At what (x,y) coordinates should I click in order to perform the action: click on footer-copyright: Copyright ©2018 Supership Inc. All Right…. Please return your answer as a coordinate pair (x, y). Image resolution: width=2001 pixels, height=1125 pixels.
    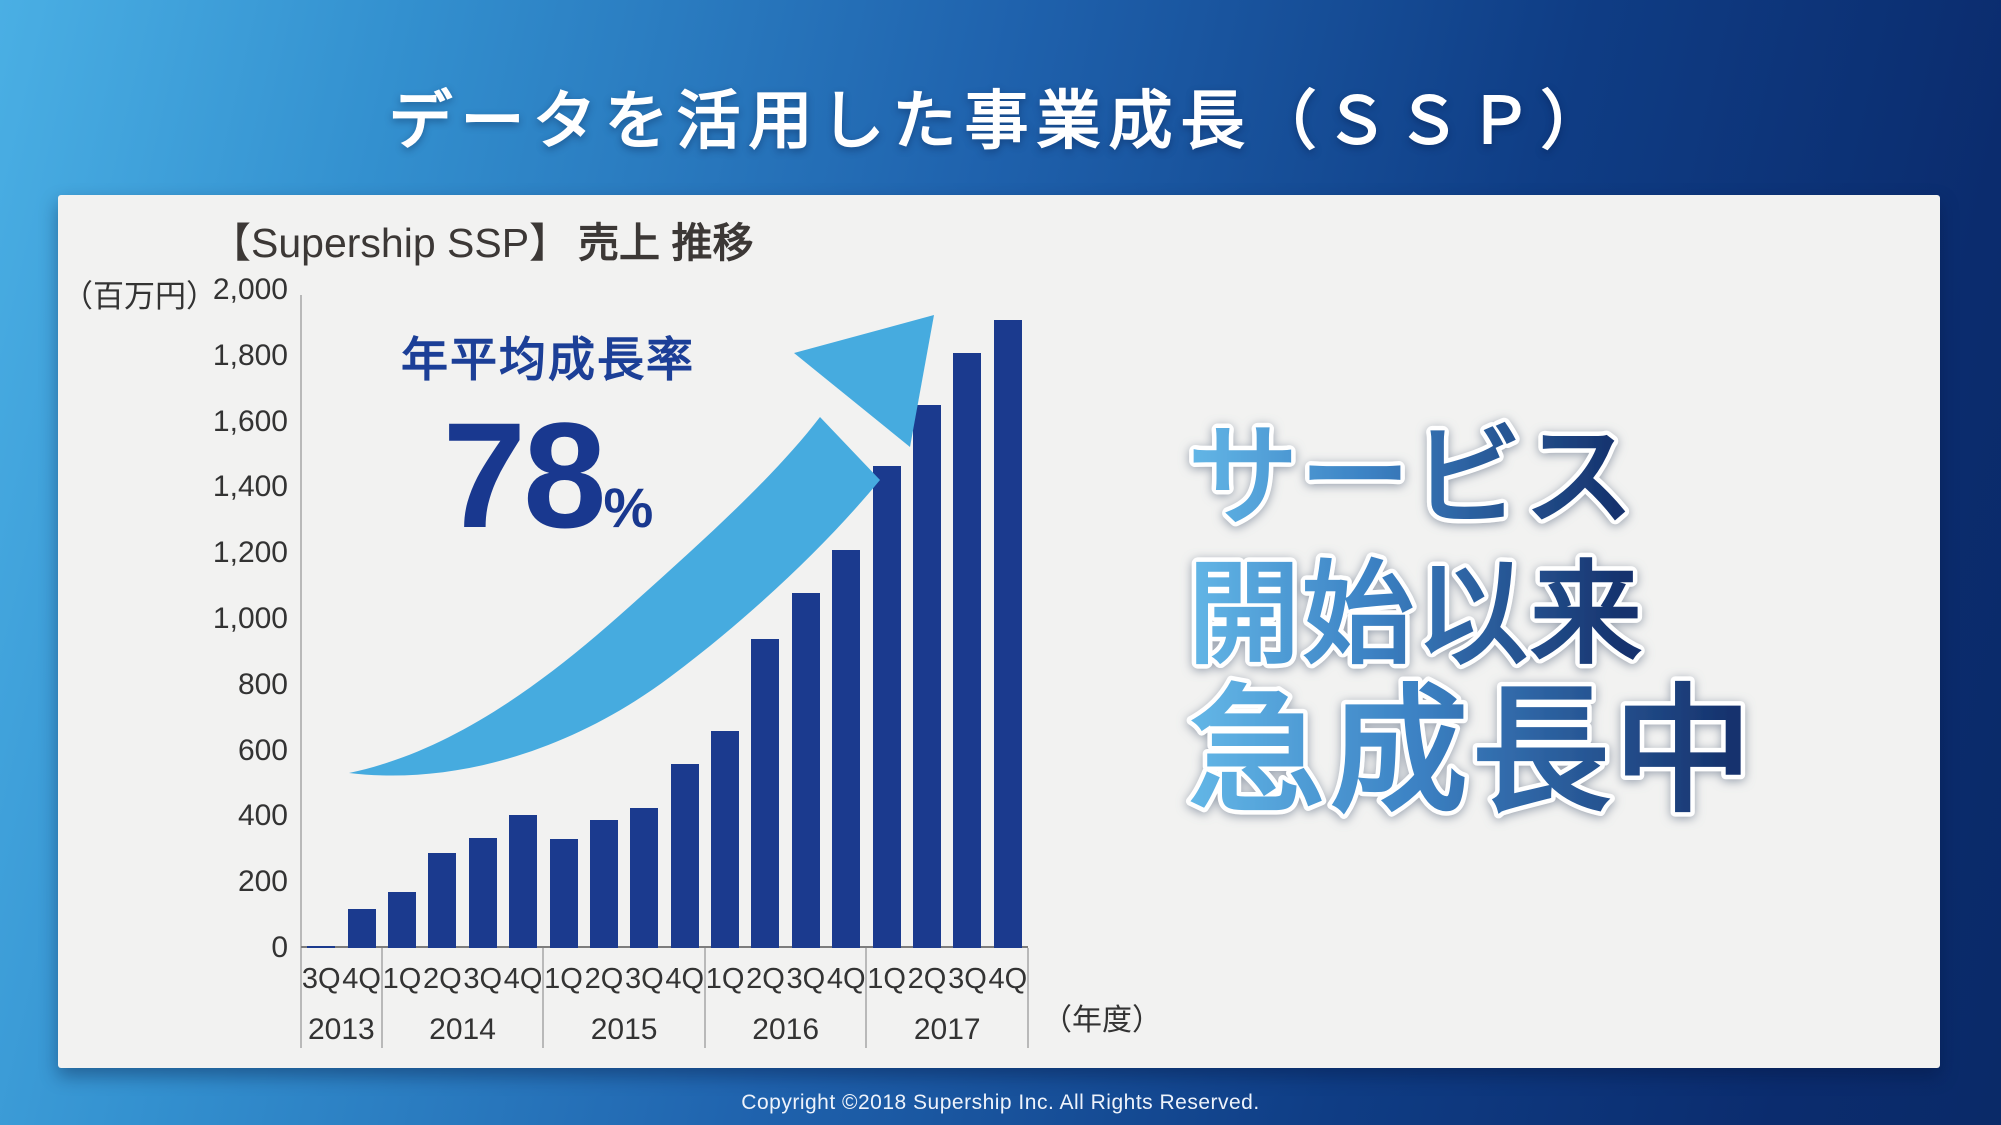
    Looking at the image, I should click on (1000, 1102).